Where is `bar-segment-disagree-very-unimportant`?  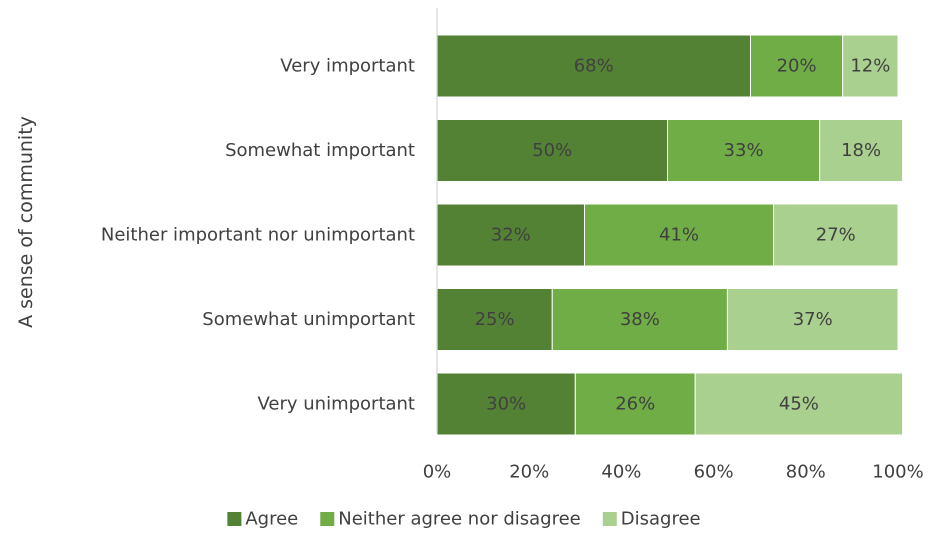 bar-segment-disagree-very-unimportant is located at coordinates (799, 404).